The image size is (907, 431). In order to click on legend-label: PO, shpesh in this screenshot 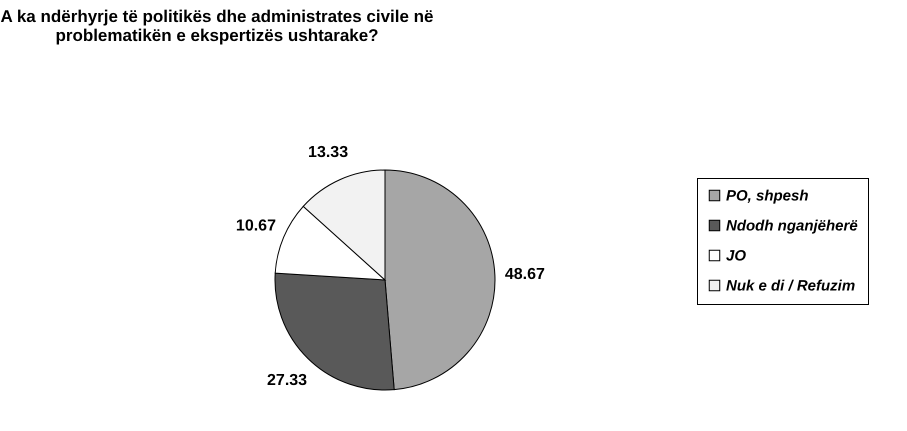, I will do `click(767, 196)`.